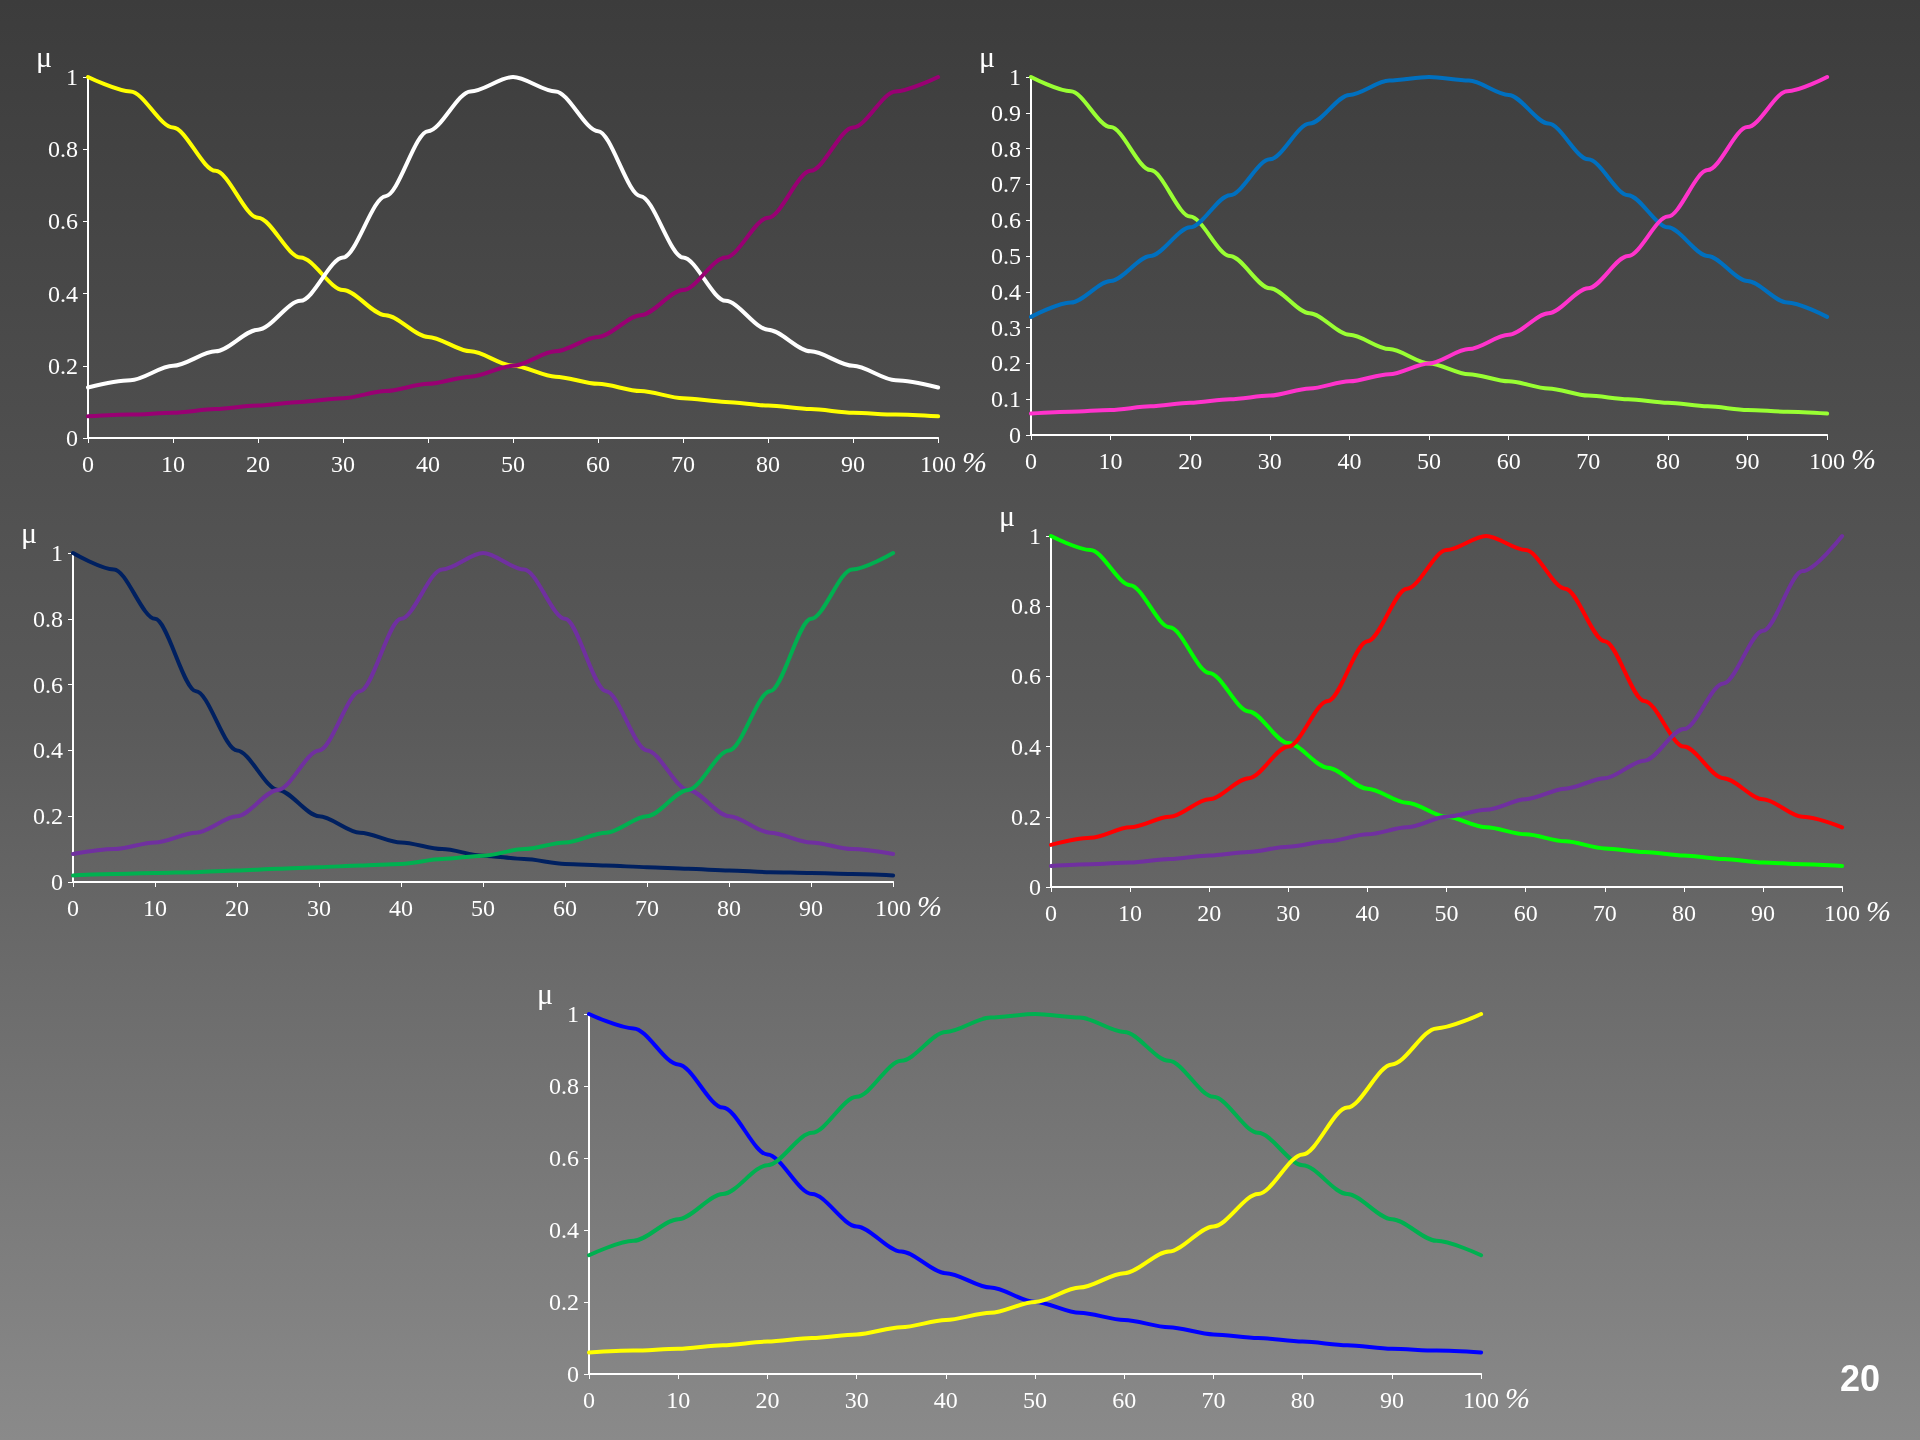  What do you see at coordinates (1006, 184) in the screenshot?
I see `y-tick-label: 0.7` at bounding box center [1006, 184].